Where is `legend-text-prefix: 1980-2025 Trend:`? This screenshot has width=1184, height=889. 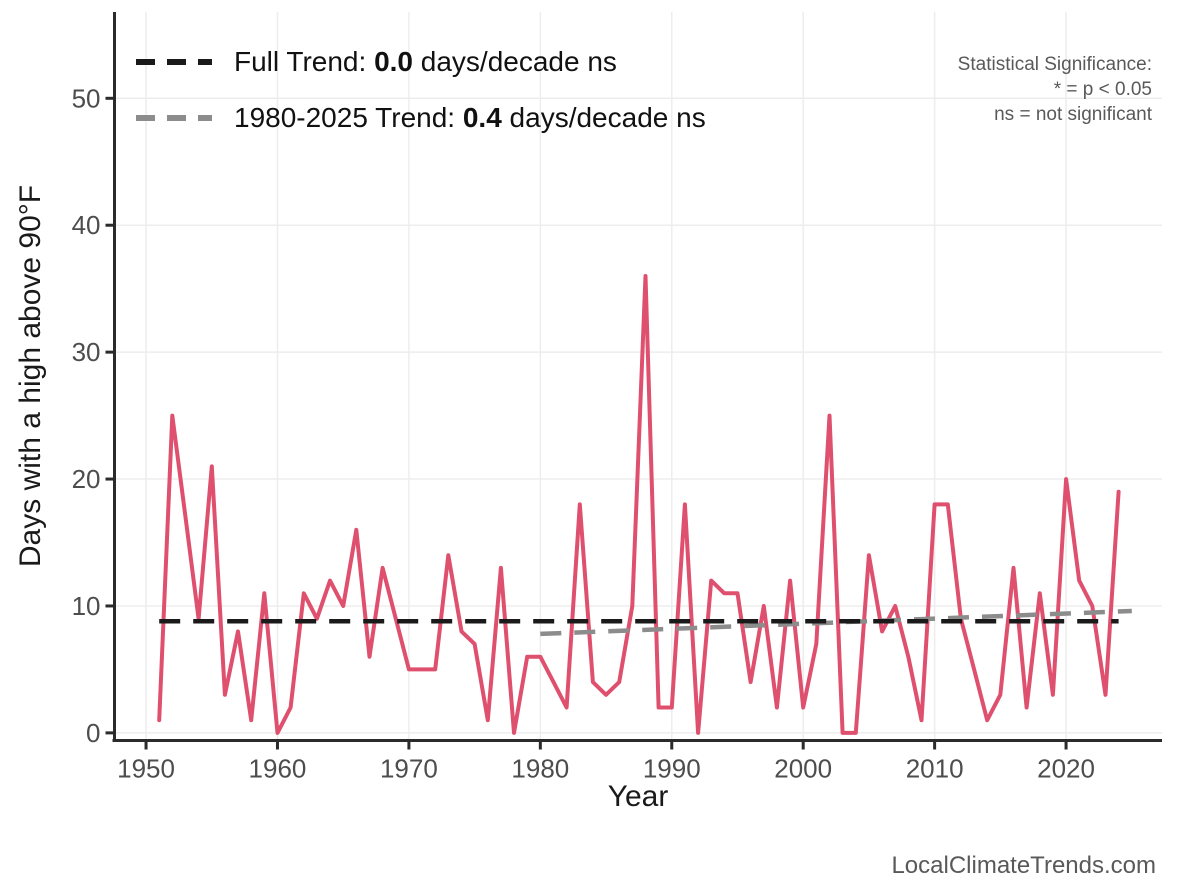
legend-text-prefix: 1980-2025 Trend: is located at coordinates (348, 117).